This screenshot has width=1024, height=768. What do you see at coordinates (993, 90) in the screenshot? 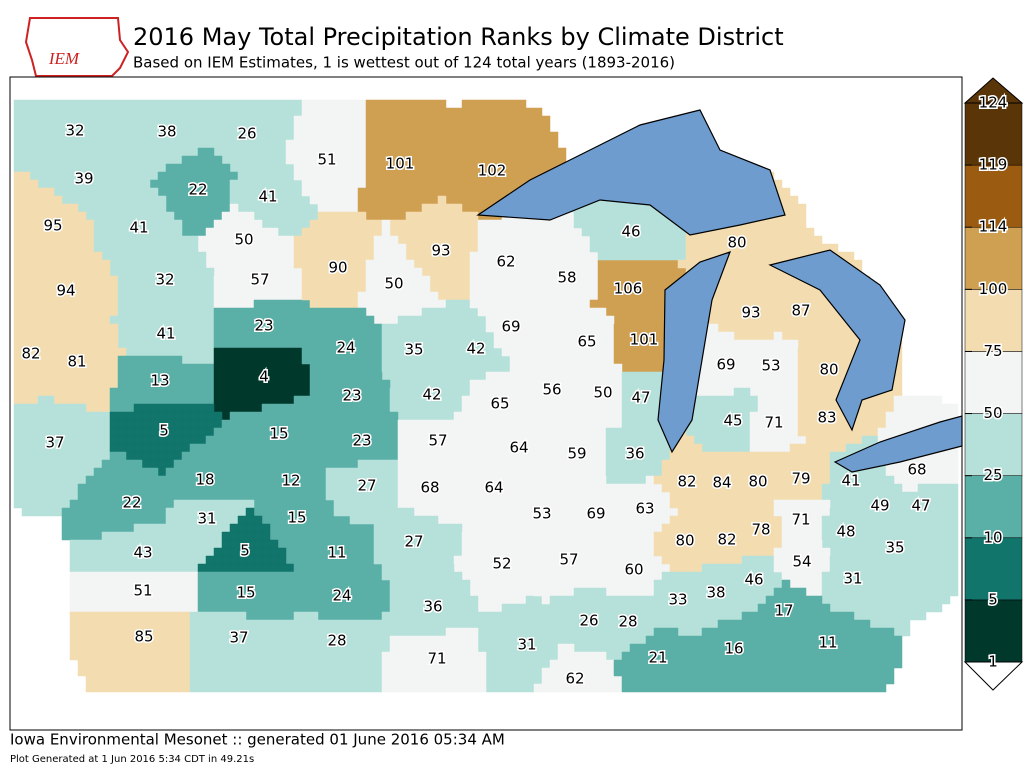
I see `colorbar-cap-top` at bounding box center [993, 90].